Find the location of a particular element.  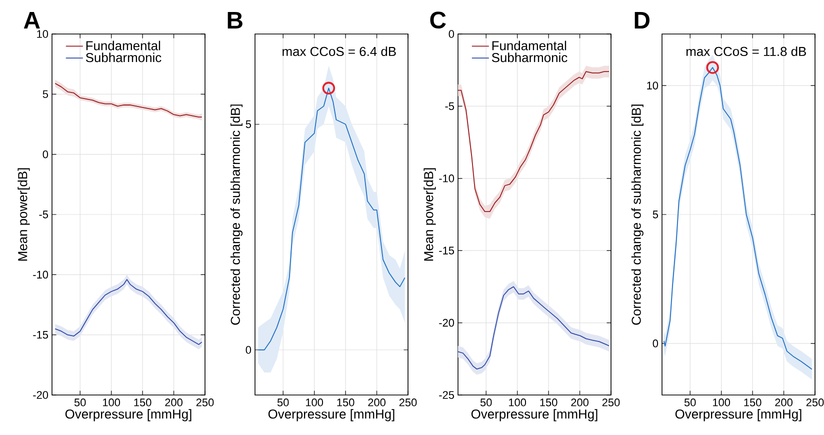

chart-title: A is located at coordinates (32, 20).